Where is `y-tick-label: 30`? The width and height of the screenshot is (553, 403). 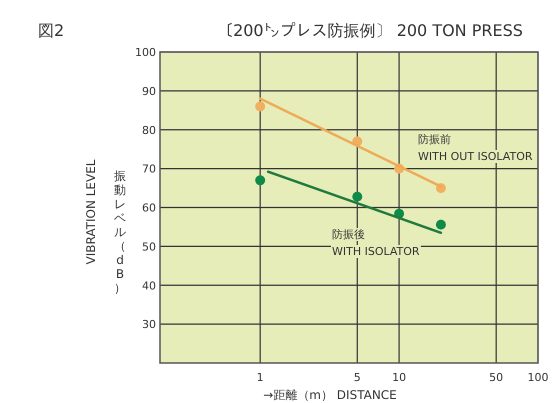 y-tick-label: 30 is located at coordinates (149, 325).